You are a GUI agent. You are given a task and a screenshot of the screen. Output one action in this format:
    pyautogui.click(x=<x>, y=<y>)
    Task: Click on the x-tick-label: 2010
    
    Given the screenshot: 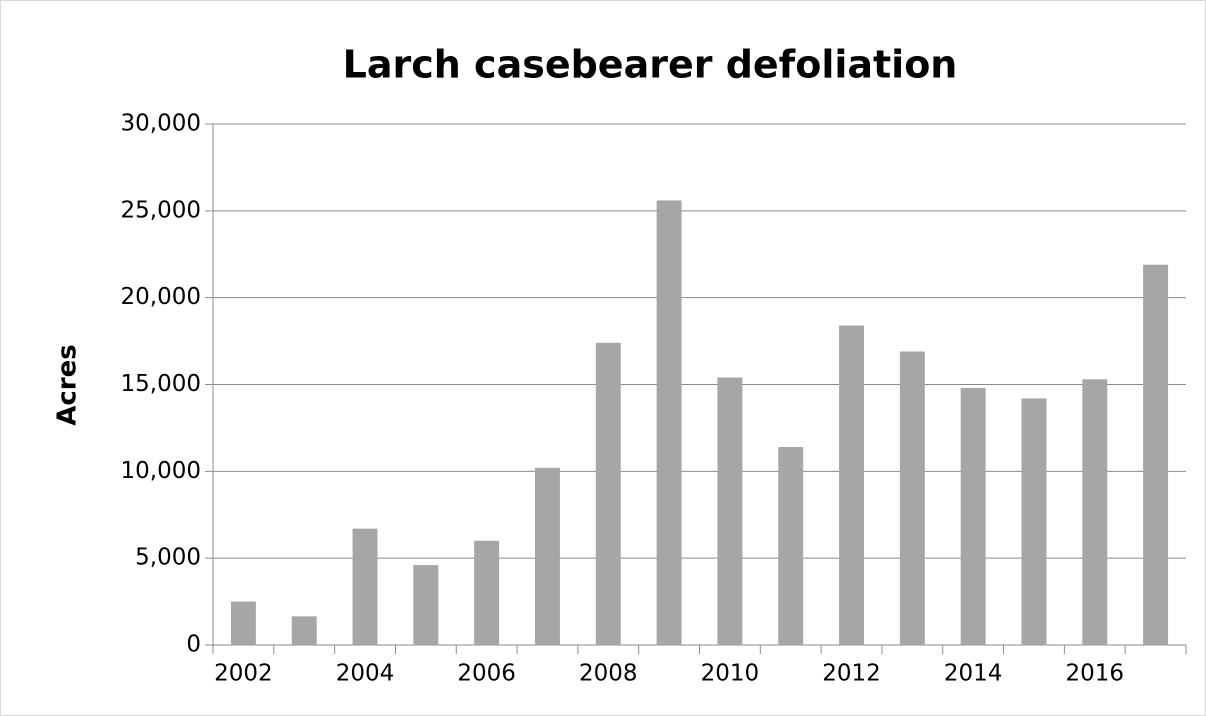 What is the action you would take?
    pyautogui.click(x=730, y=674)
    